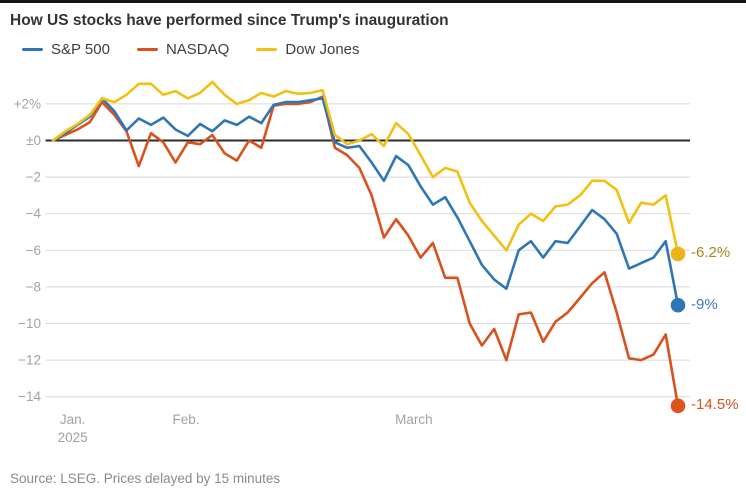 The image size is (746, 495). Describe the element at coordinates (197, 49) in the screenshot. I see `legend-label-nasdaq: NASDAQ` at that location.